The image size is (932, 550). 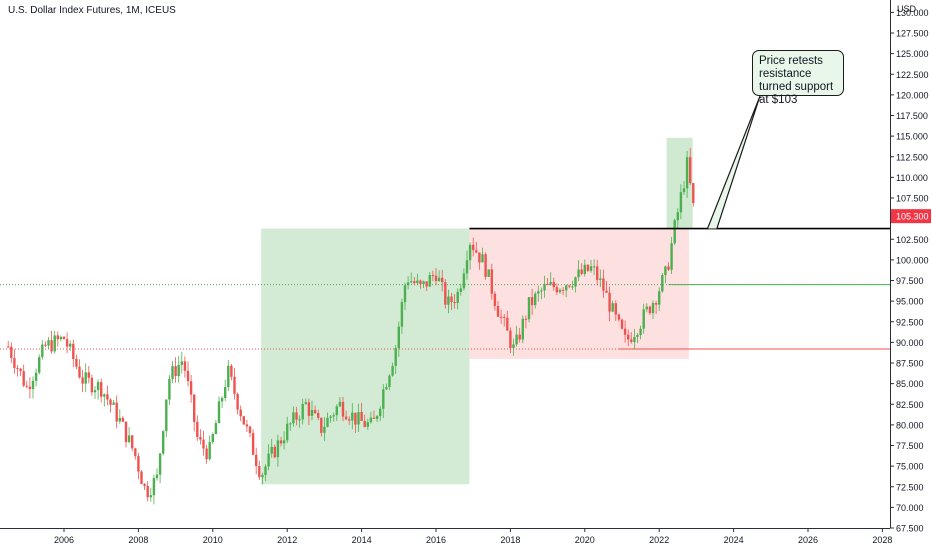 What do you see at coordinates (912, 137) in the screenshot?
I see `y-tick-label: 115.000` at bounding box center [912, 137].